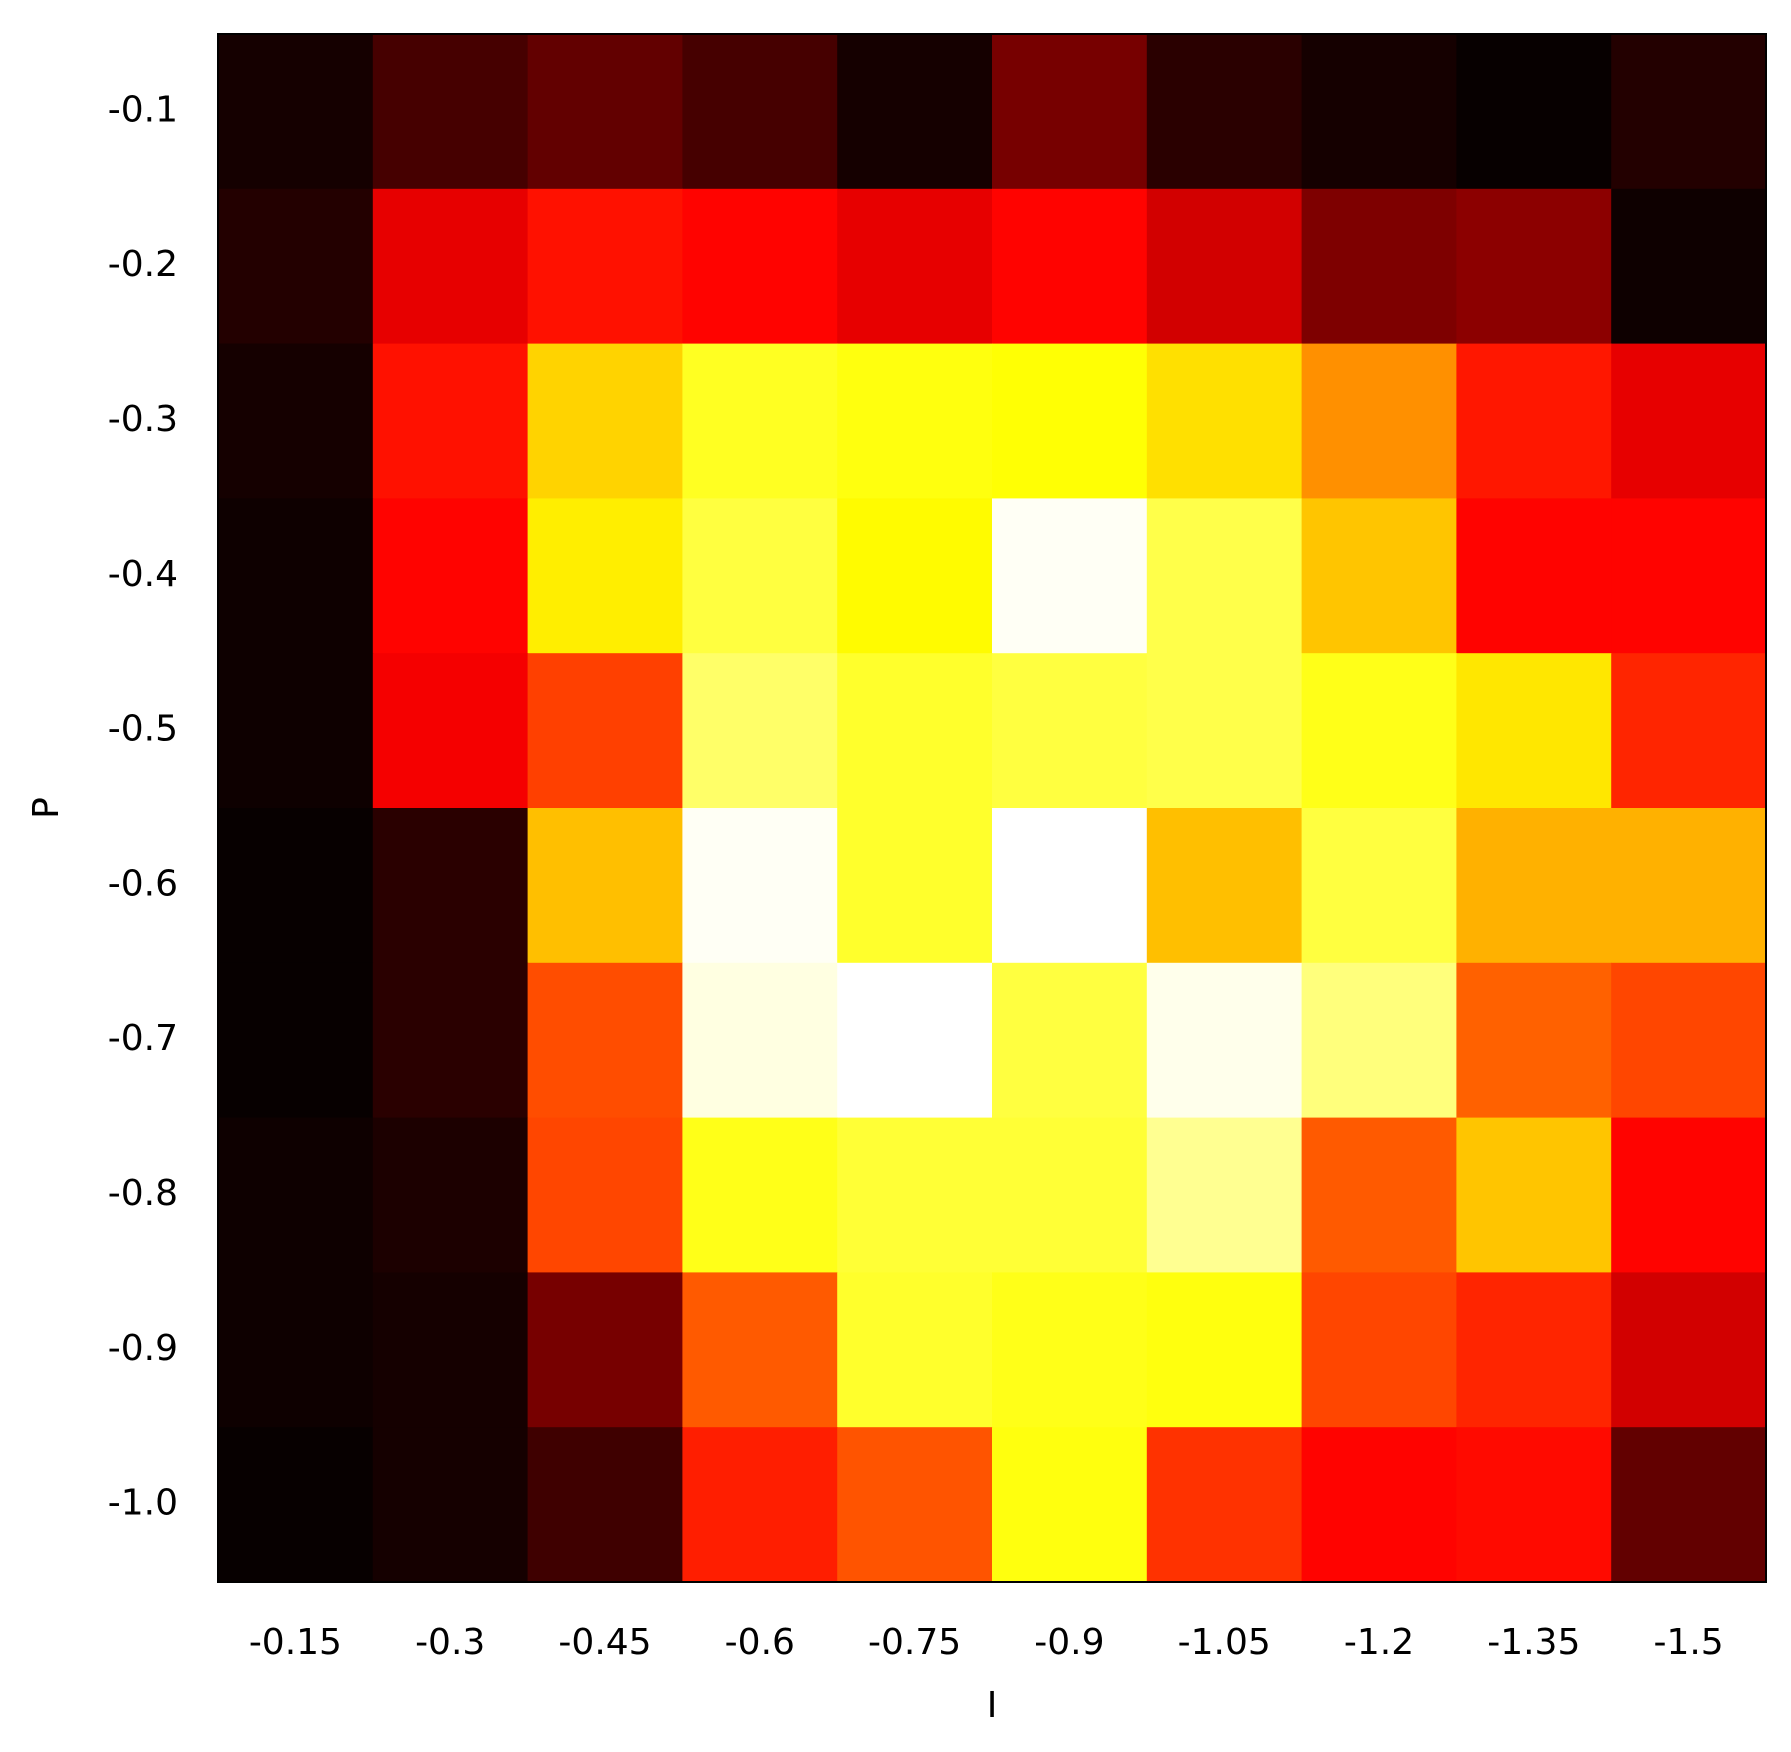 This screenshot has height=1752, width=1791. Describe the element at coordinates (295, 1642) in the screenshot. I see `x-tick-label: -0.15` at that location.